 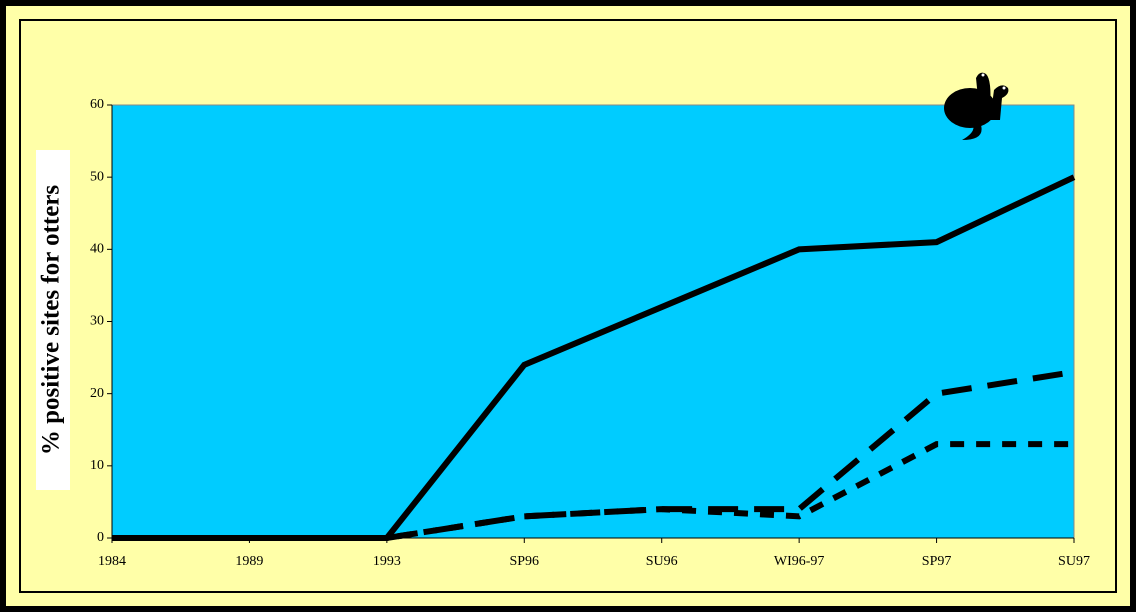 I want to click on otter-icon, so click(x=976, y=106).